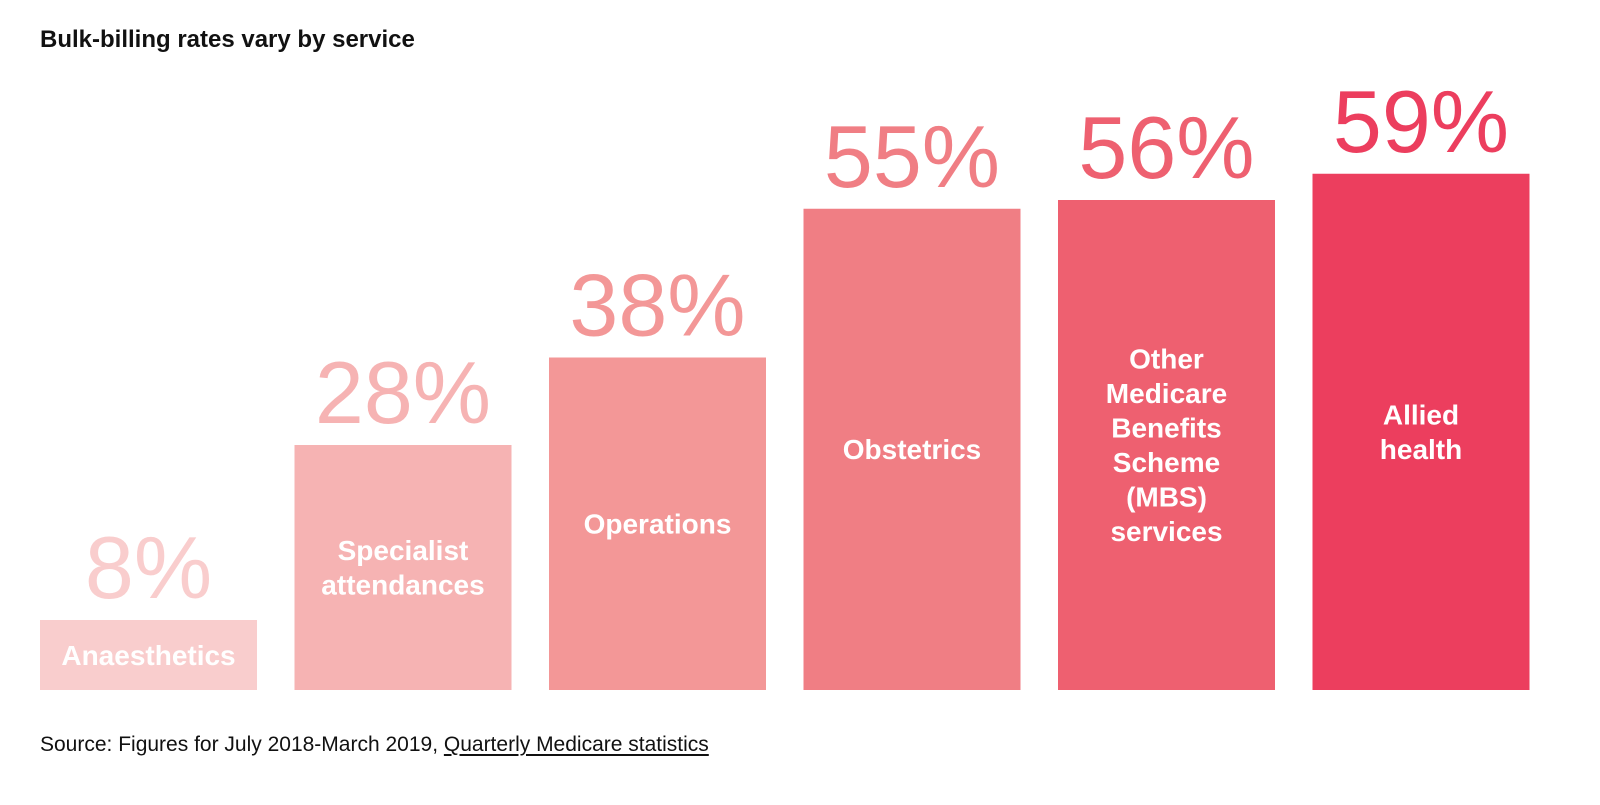 The width and height of the screenshot is (1600, 805). I want to click on category-label-line: Operations, so click(658, 524).